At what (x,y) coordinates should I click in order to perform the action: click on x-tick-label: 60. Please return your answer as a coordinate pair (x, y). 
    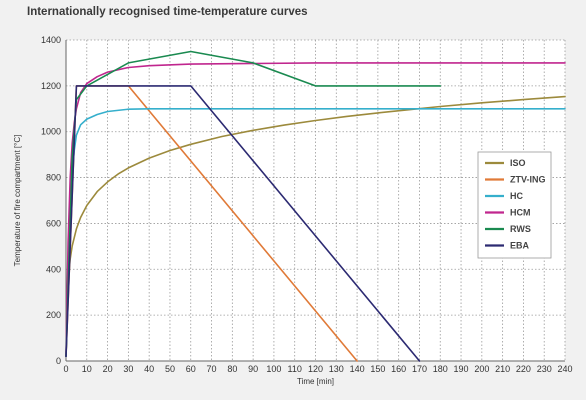
    Looking at the image, I should click on (191, 369).